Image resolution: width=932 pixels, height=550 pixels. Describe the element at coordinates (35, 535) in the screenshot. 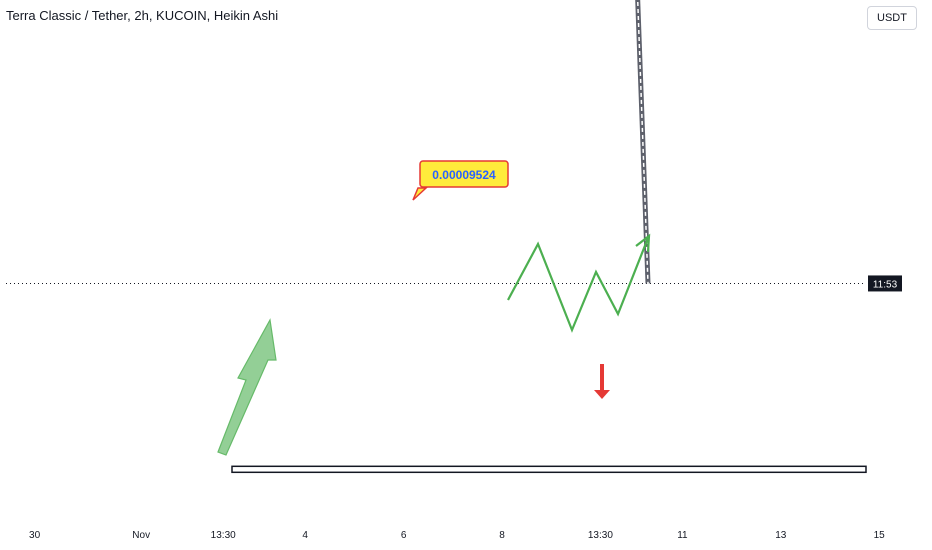

I see `x-tick-label: 30` at that location.